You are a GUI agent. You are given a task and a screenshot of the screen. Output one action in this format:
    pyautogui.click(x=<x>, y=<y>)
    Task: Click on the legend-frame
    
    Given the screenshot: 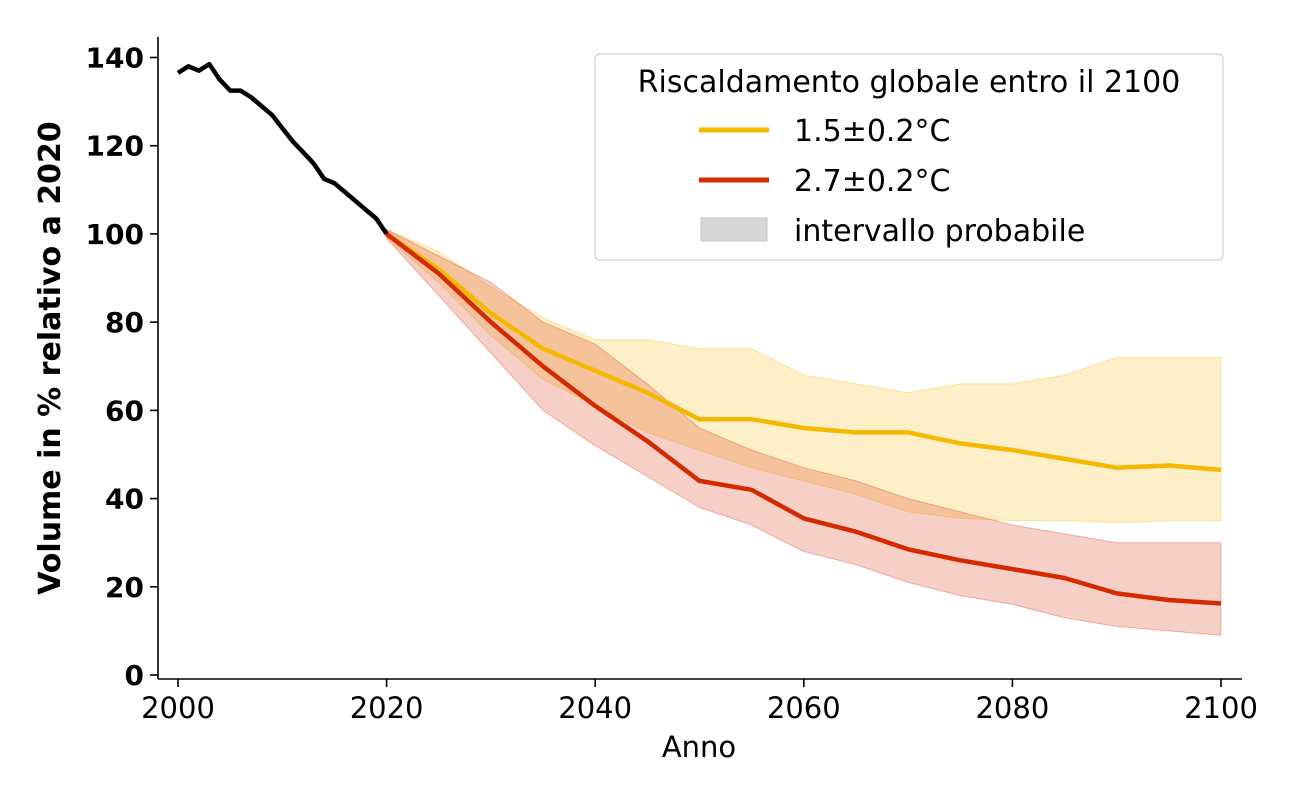 What is the action you would take?
    pyautogui.click(x=909, y=157)
    